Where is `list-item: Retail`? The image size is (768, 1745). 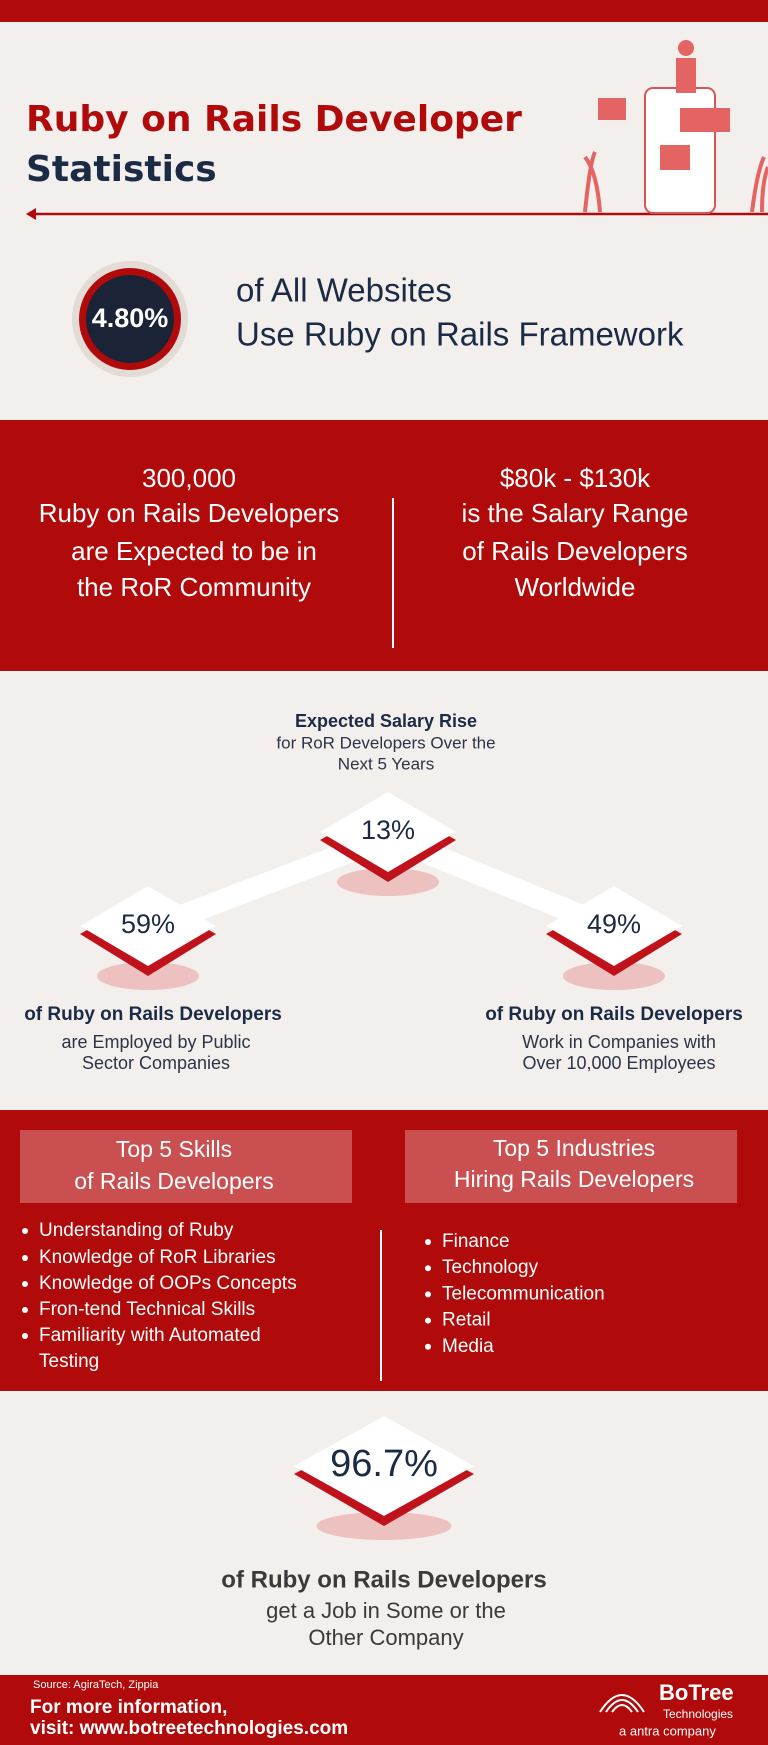
list-item: Retail is located at coordinates (466, 1320).